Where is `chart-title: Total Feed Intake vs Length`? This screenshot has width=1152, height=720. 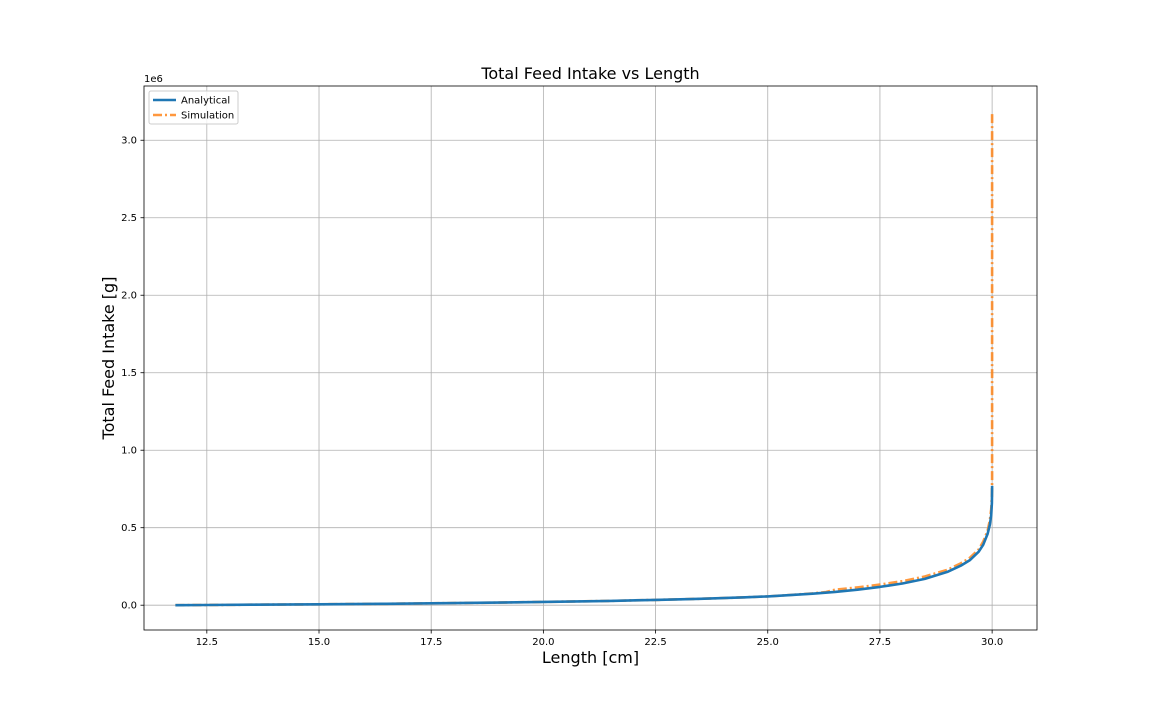 chart-title: Total Feed Intake vs Length is located at coordinates (589, 73).